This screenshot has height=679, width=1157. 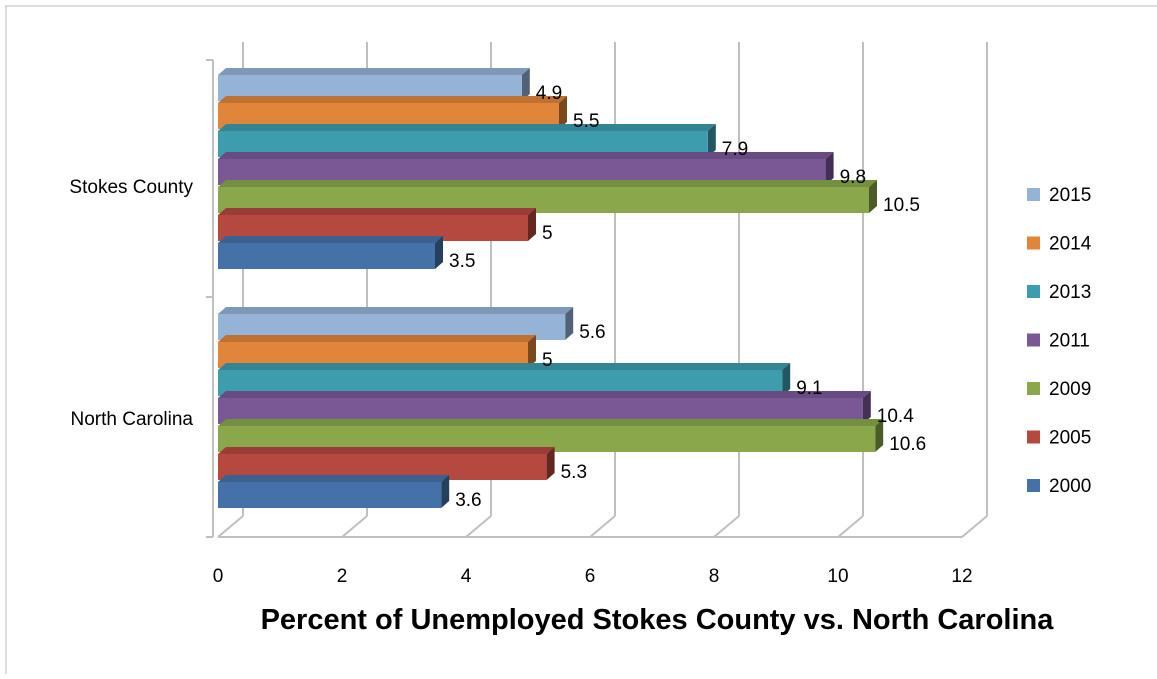 What do you see at coordinates (1069, 341) in the screenshot?
I see `legend-label: 2011` at bounding box center [1069, 341].